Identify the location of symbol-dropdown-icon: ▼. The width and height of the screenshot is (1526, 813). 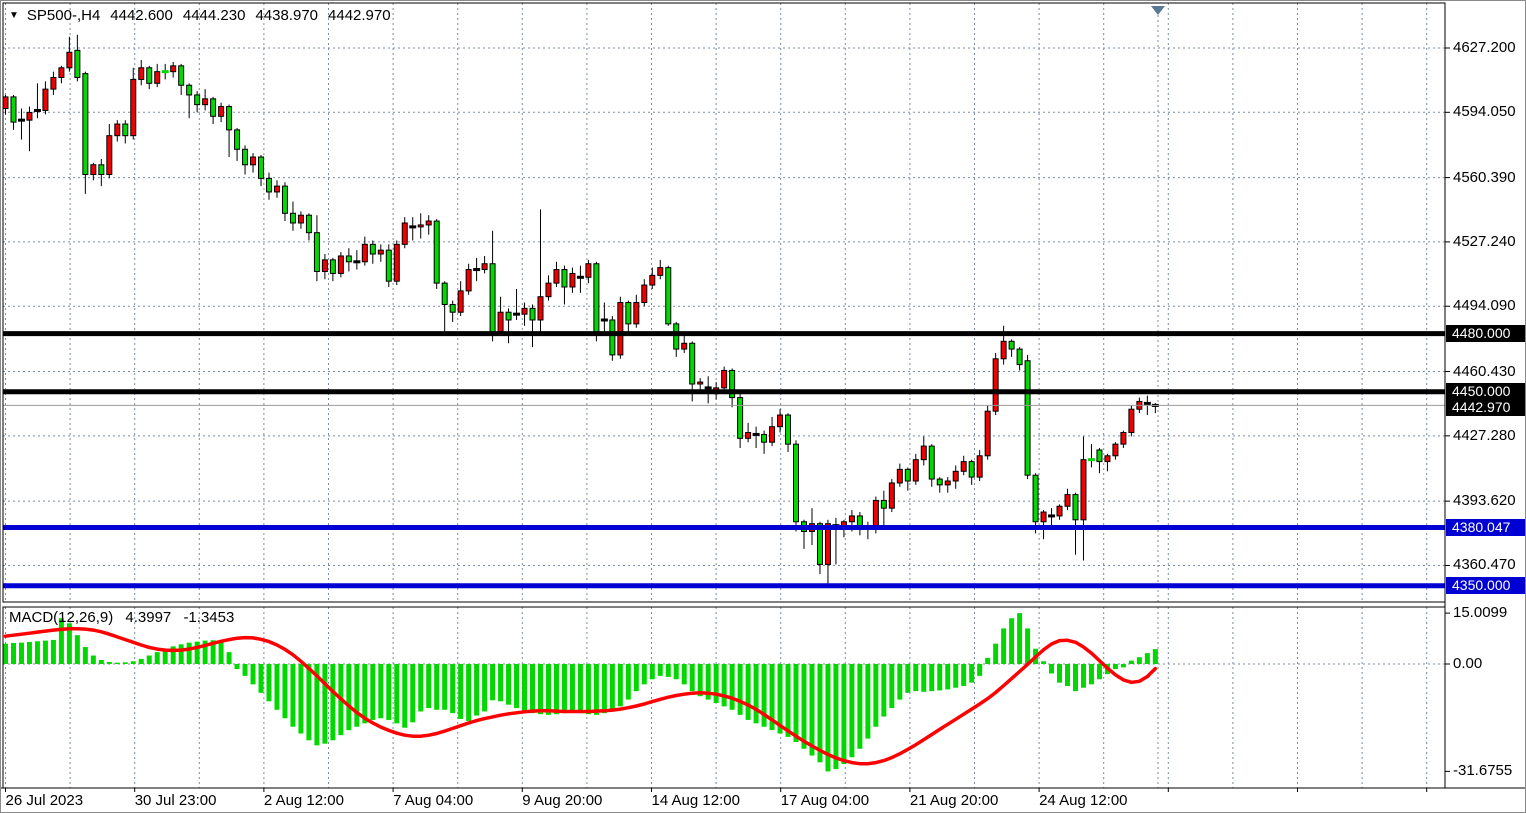
(14, 15).